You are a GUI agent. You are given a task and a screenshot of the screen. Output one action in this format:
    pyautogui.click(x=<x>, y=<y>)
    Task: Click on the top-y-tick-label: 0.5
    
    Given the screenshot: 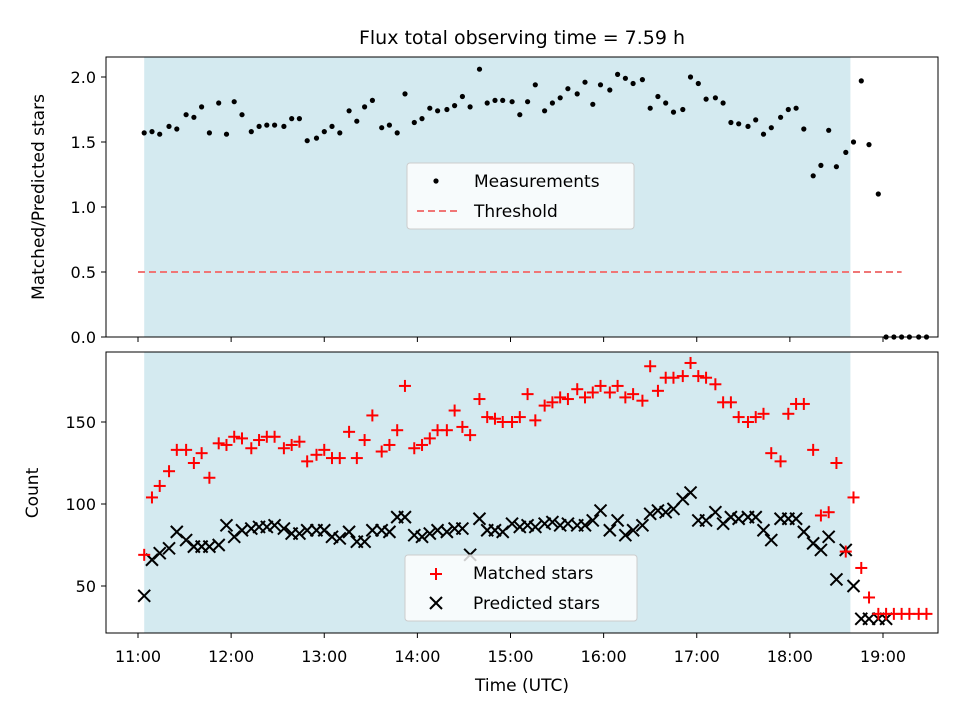 What is the action you would take?
    pyautogui.click(x=83, y=272)
    